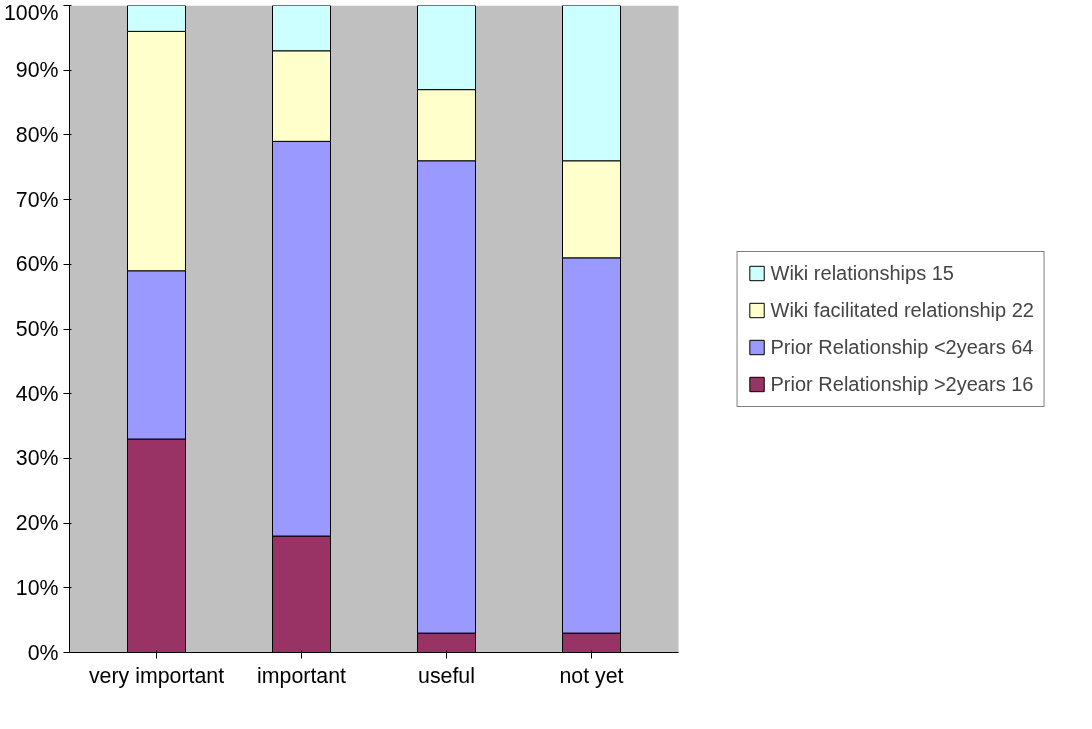 The width and height of the screenshot is (1092, 729). I want to click on x-tick-label: very important, so click(156, 675).